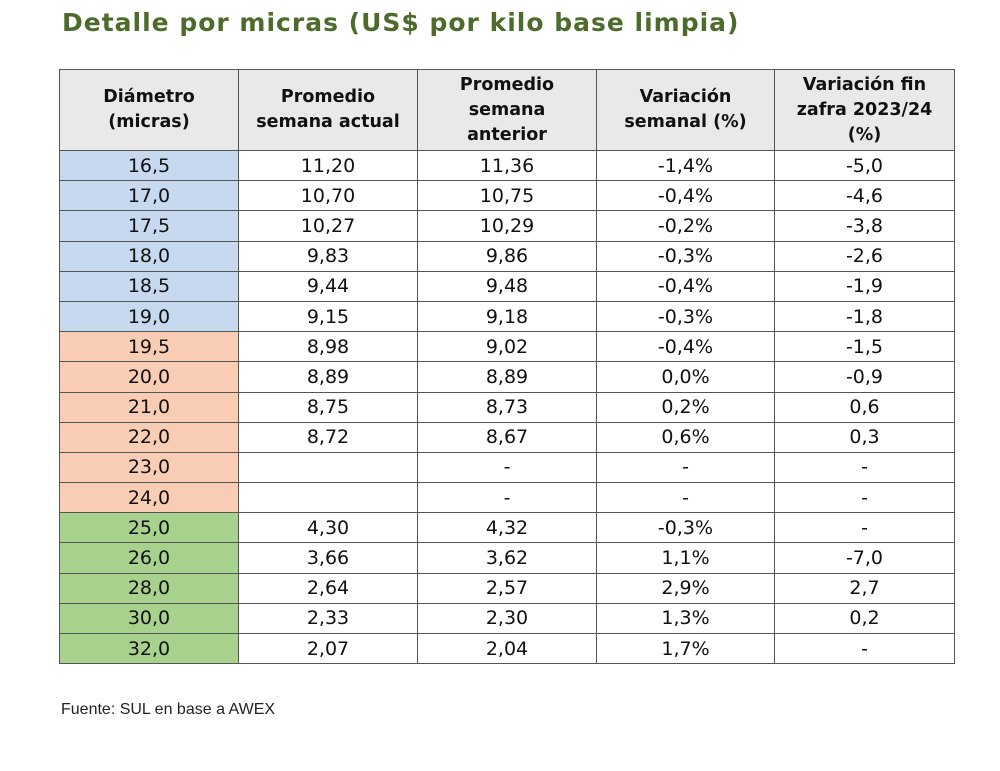  I want to click on source-note: Fuente: SUL en base a AWEX, so click(168, 709).